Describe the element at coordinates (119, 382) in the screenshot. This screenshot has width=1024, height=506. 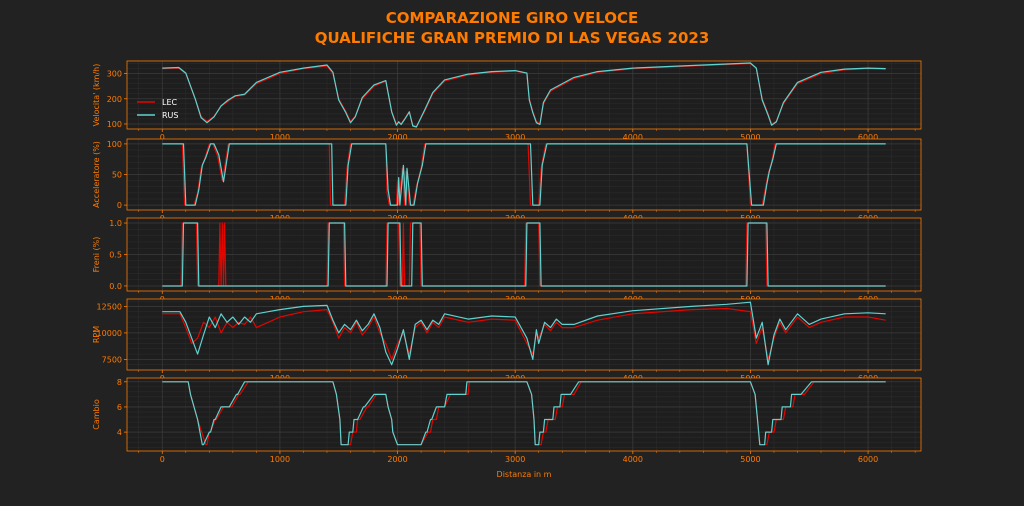
I see `y-tick-label: 8` at that location.